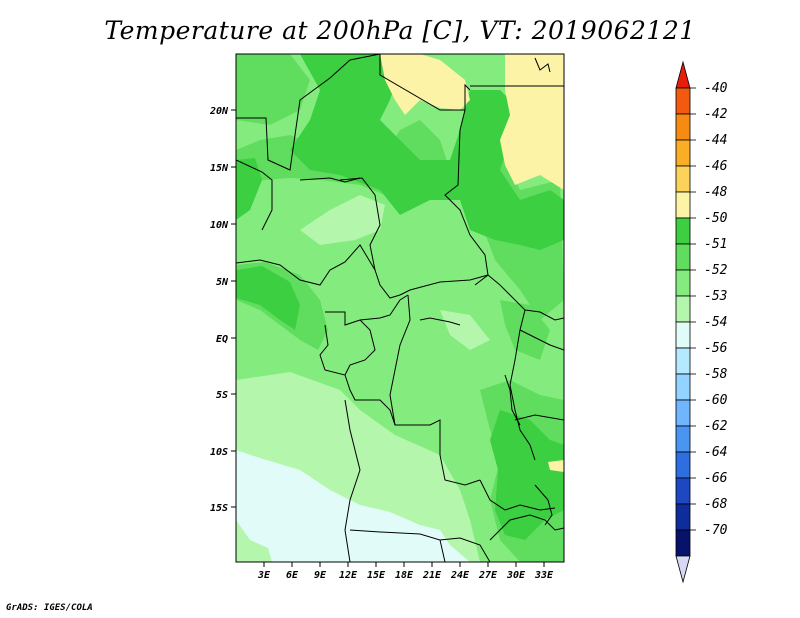  Describe the element at coordinates (219, 310) in the screenshot. I see `lat-labels: 20N 15N 10N 5N EQ 5S 10S 15S` at that location.